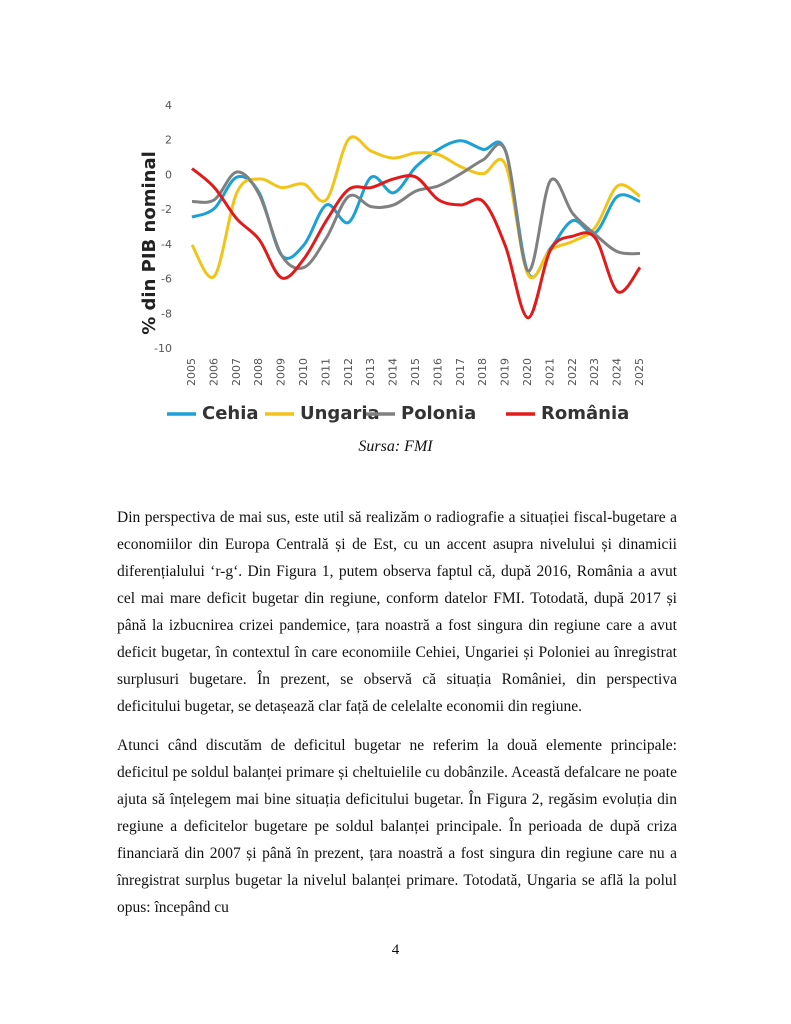 This screenshot has height=1024, width=791. What do you see at coordinates (168, 105) in the screenshot?
I see `y-tick-label: 4` at bounding box center [168, 105].